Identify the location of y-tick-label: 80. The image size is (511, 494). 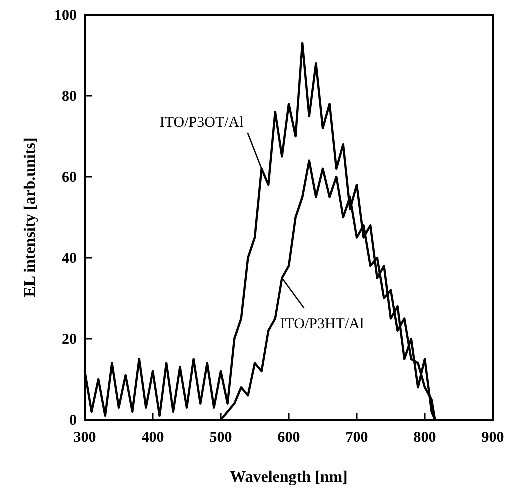
(69, 97).